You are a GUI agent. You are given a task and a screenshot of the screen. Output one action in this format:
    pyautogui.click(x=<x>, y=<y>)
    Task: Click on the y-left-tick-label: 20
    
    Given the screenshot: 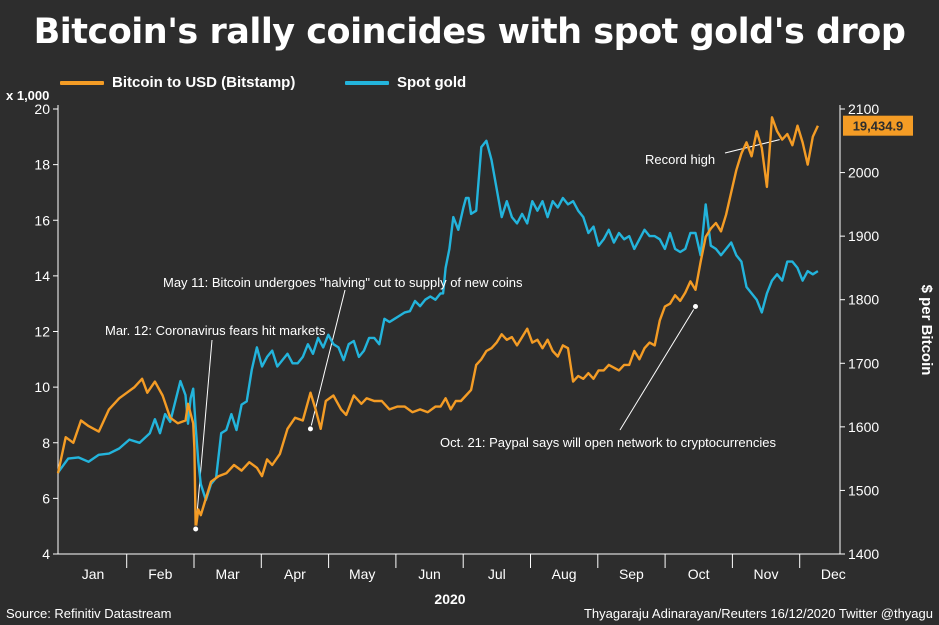 What is the action you would take?
    pyautogui.click(x=42, y=109)
    